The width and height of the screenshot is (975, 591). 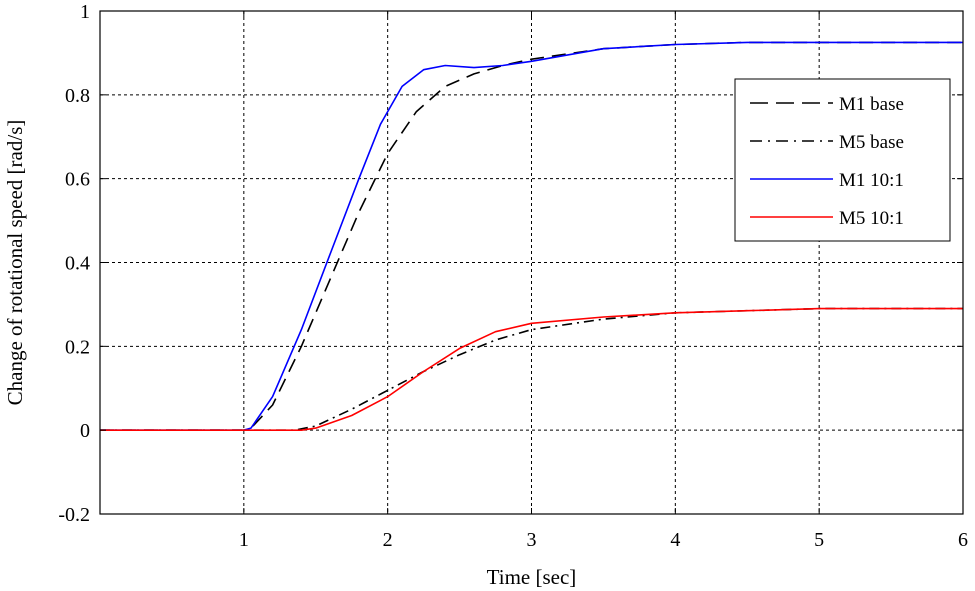 I want to click on y-tick-label: 0.4, so click(x=77, y=264).